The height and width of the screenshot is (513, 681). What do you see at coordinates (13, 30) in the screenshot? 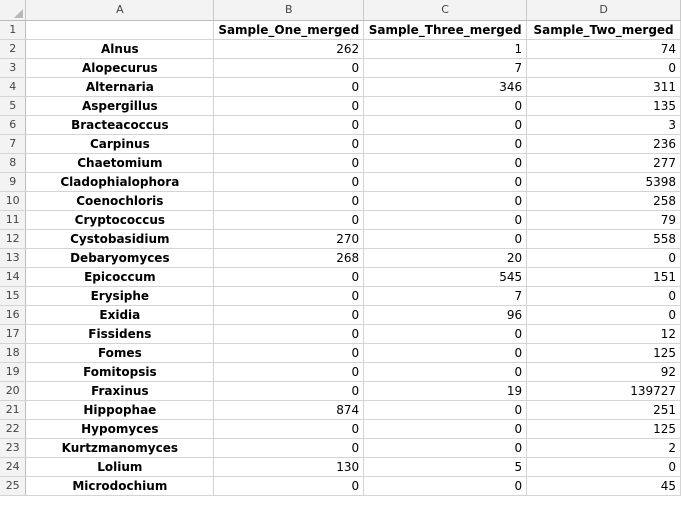
I see `row-header: 1` at bounding box center [13, 30].